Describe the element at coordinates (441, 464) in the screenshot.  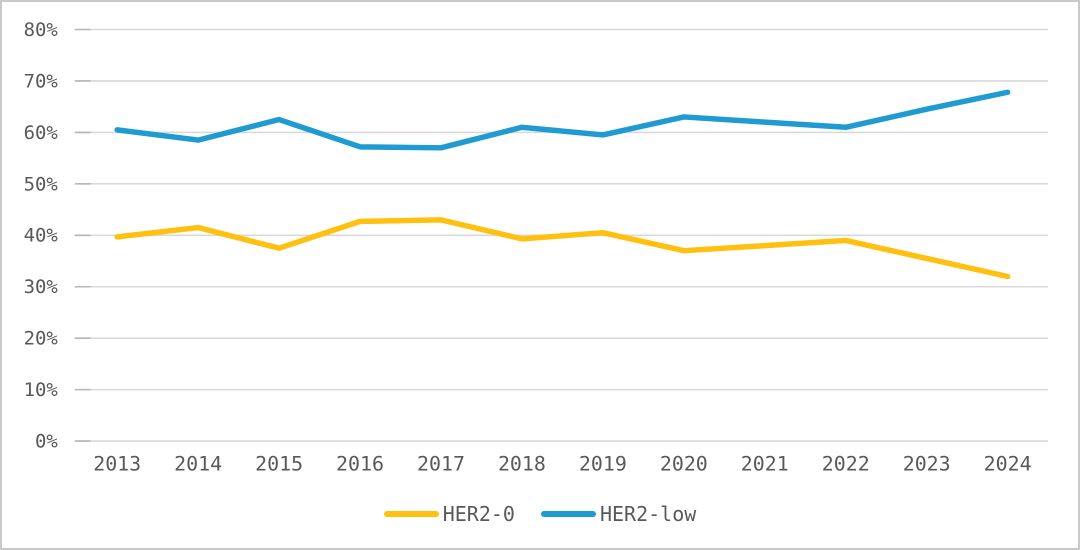
I see `x-axis-label: 2017` at that location.